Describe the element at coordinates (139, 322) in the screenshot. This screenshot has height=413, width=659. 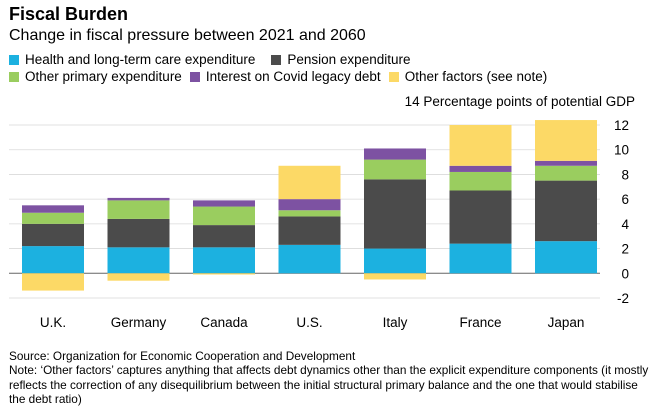
I see `x-tick-label-germany: Germany` at that location.